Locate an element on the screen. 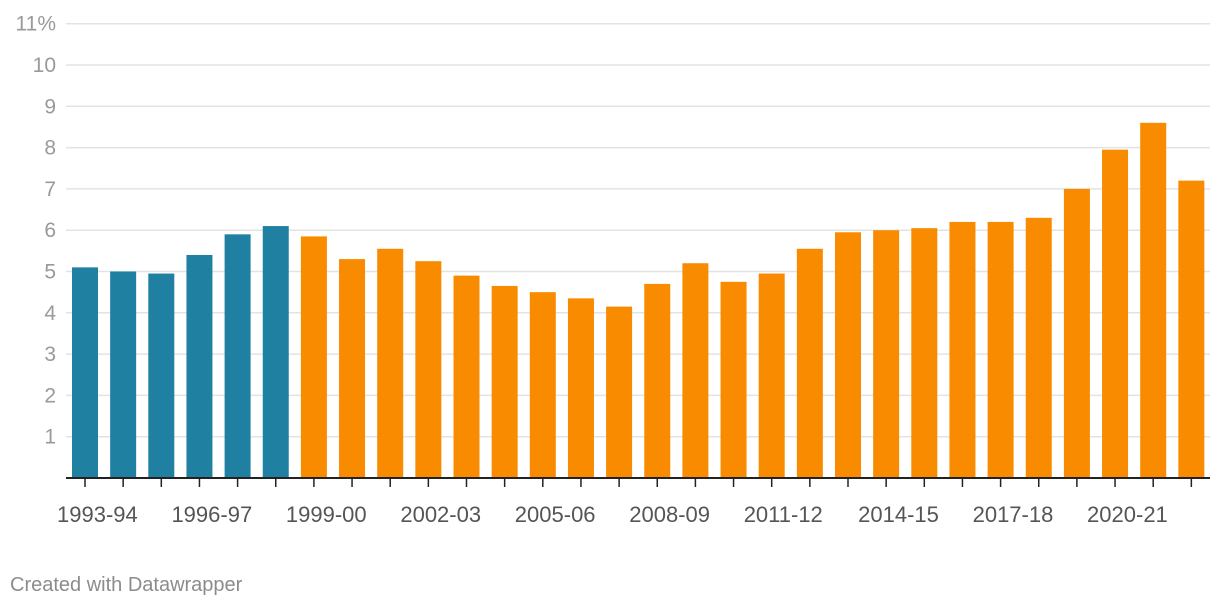  x-tick-label: 2005-06 is located at coordinates (555, 514).